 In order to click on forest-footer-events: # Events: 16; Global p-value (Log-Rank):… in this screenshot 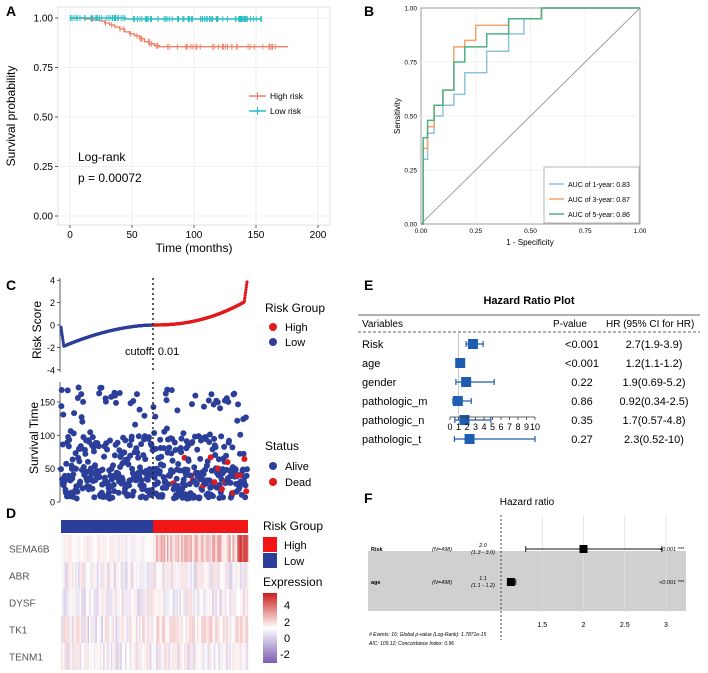, I will do `click(428, 635)`.